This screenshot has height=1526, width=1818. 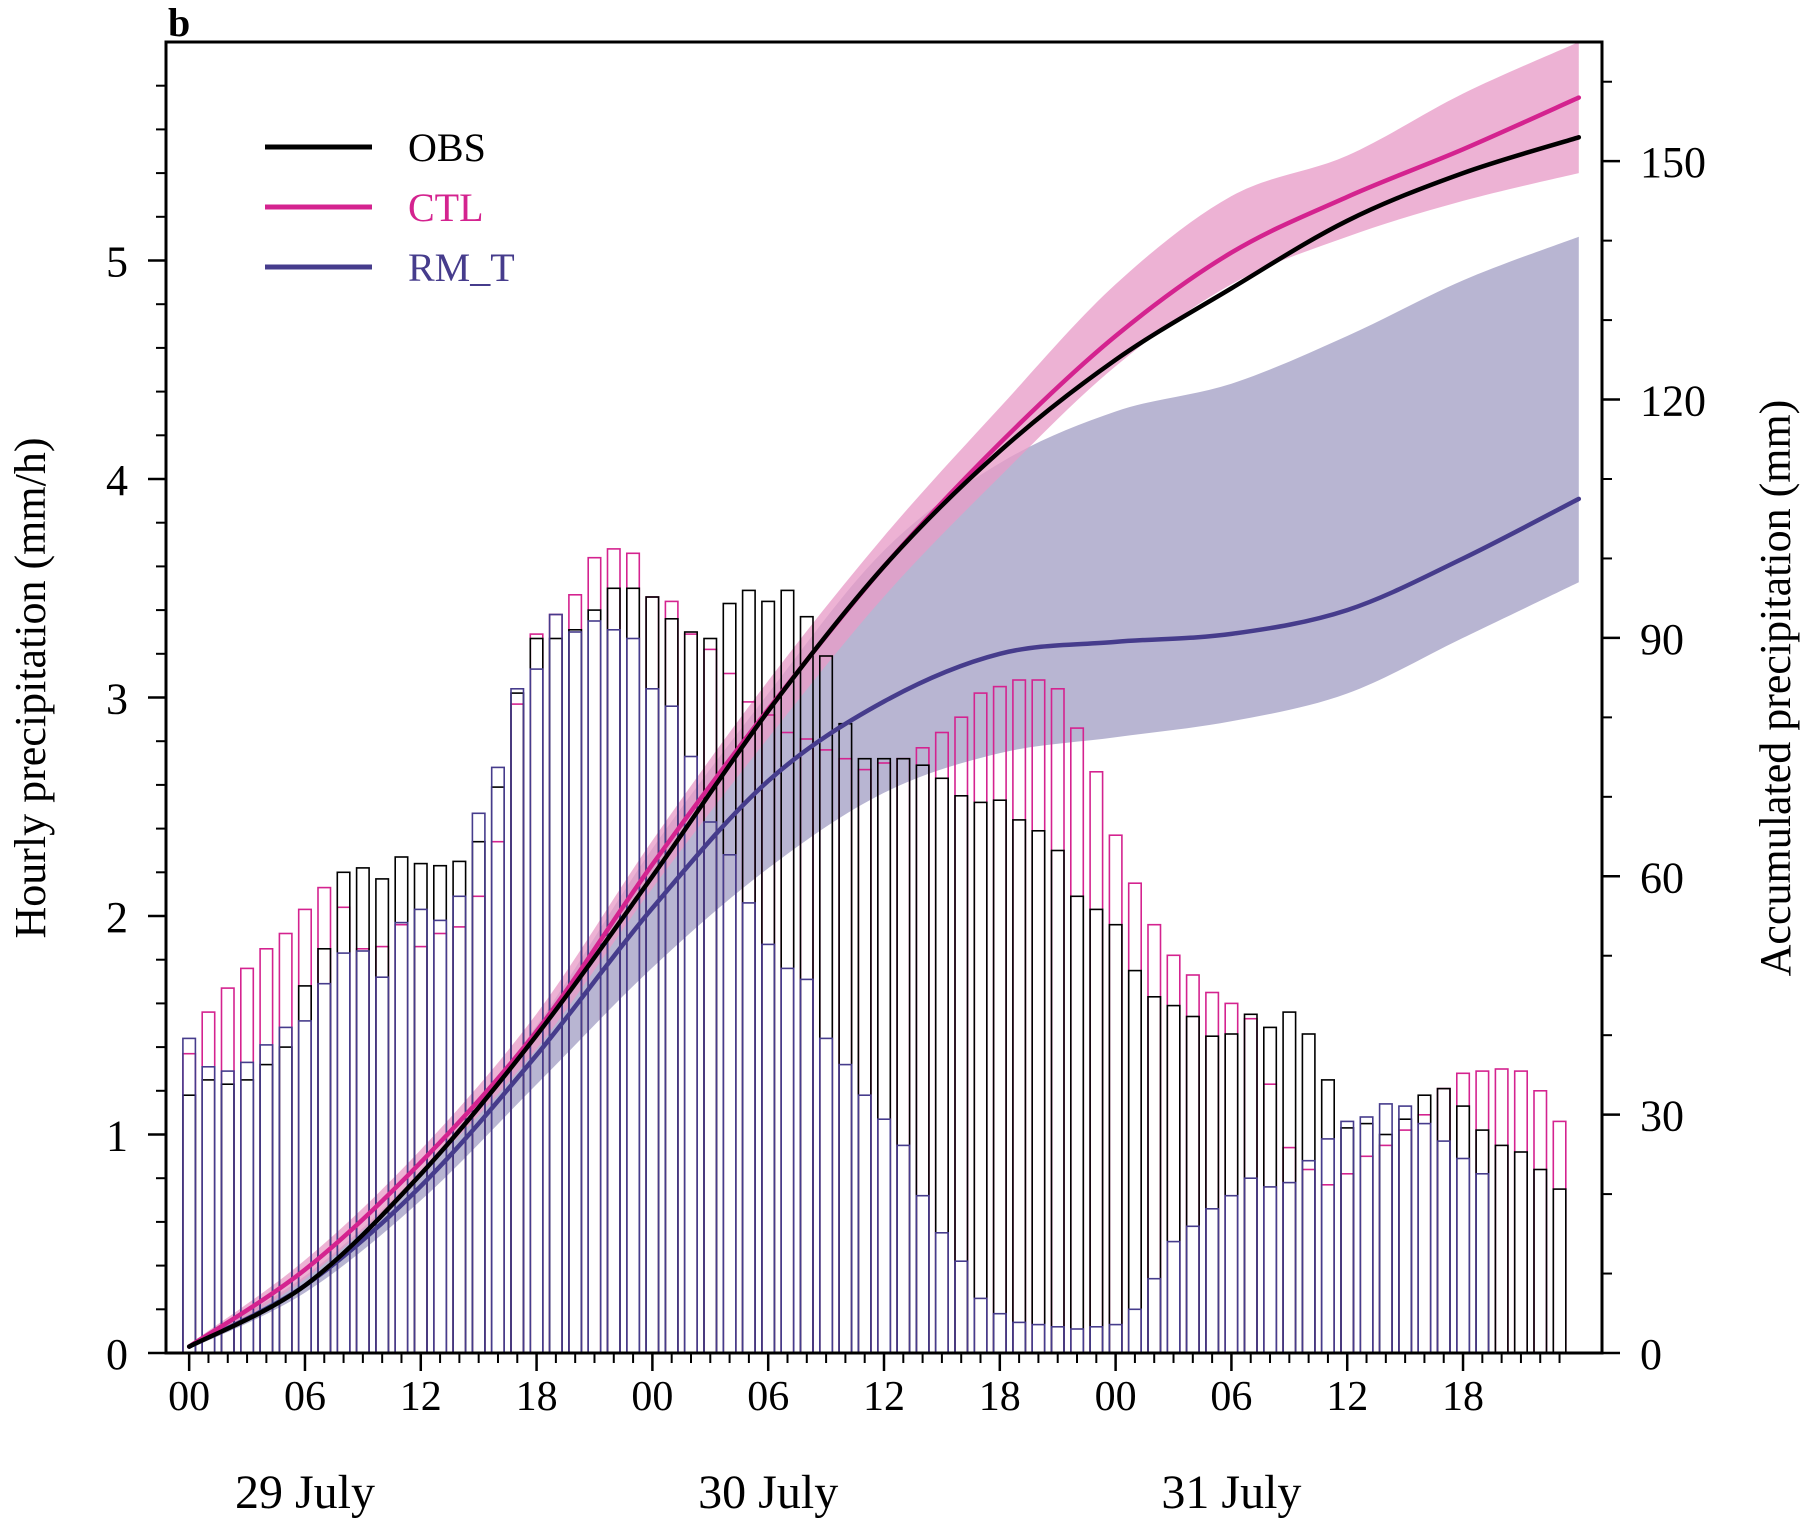 What do you see at coordinates (768, 1492) in the screenshot?
I see `x-date-label: 30 July` at bounding box center [768, 1492].